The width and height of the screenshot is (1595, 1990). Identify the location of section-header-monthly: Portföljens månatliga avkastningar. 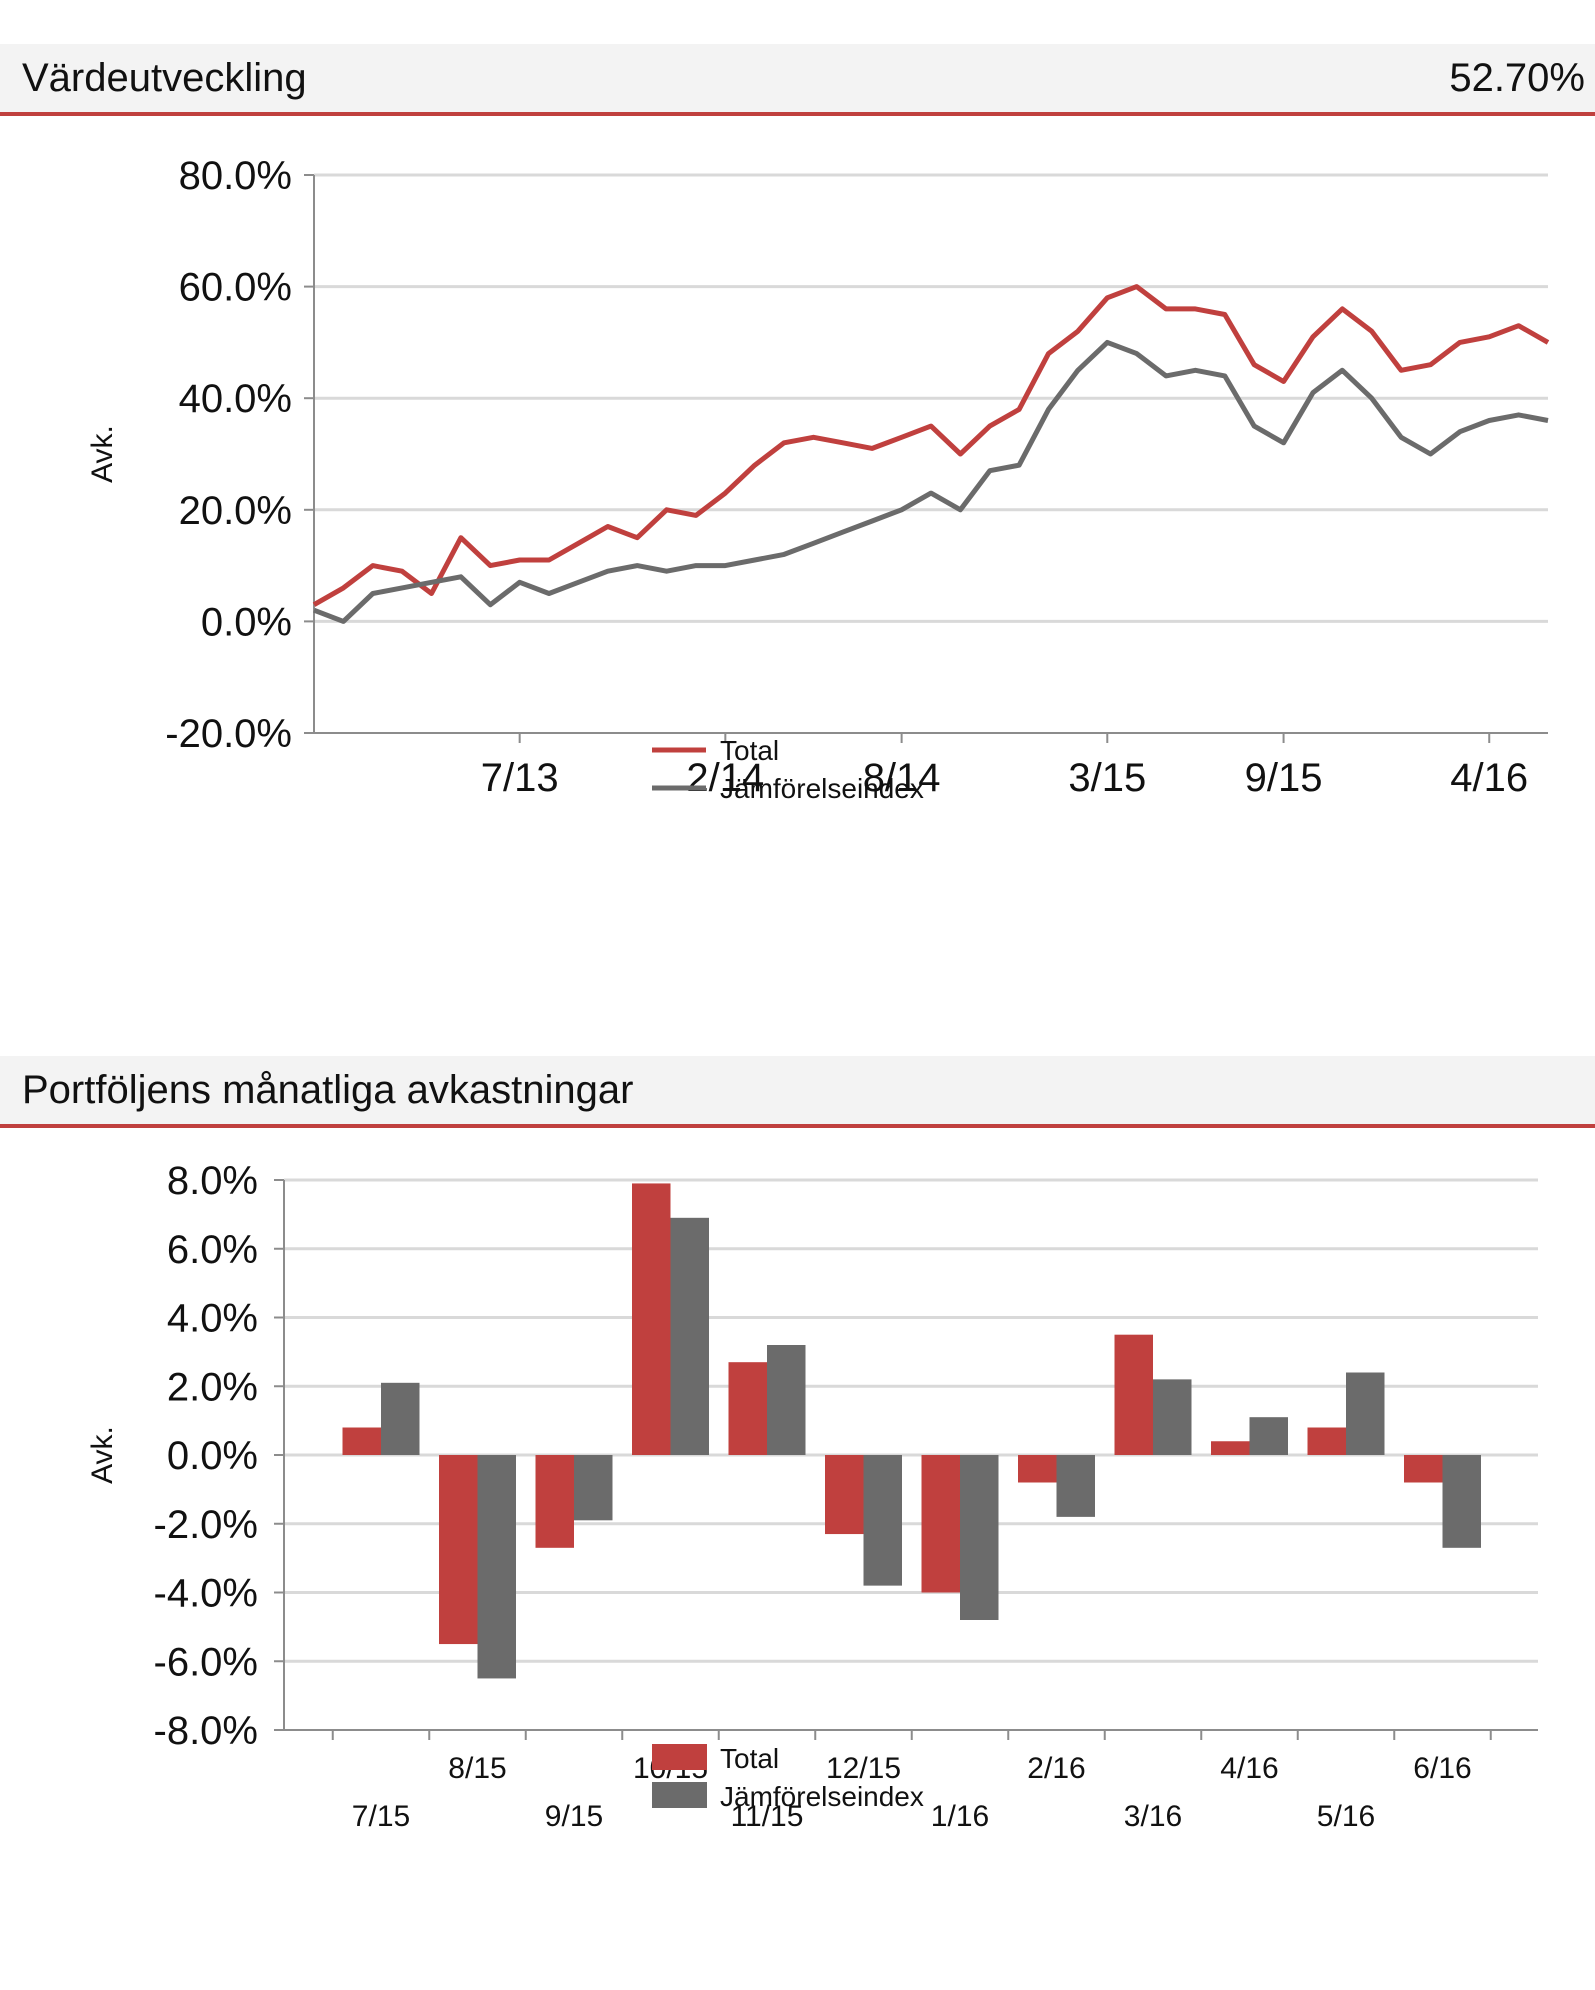
(797, 1092).